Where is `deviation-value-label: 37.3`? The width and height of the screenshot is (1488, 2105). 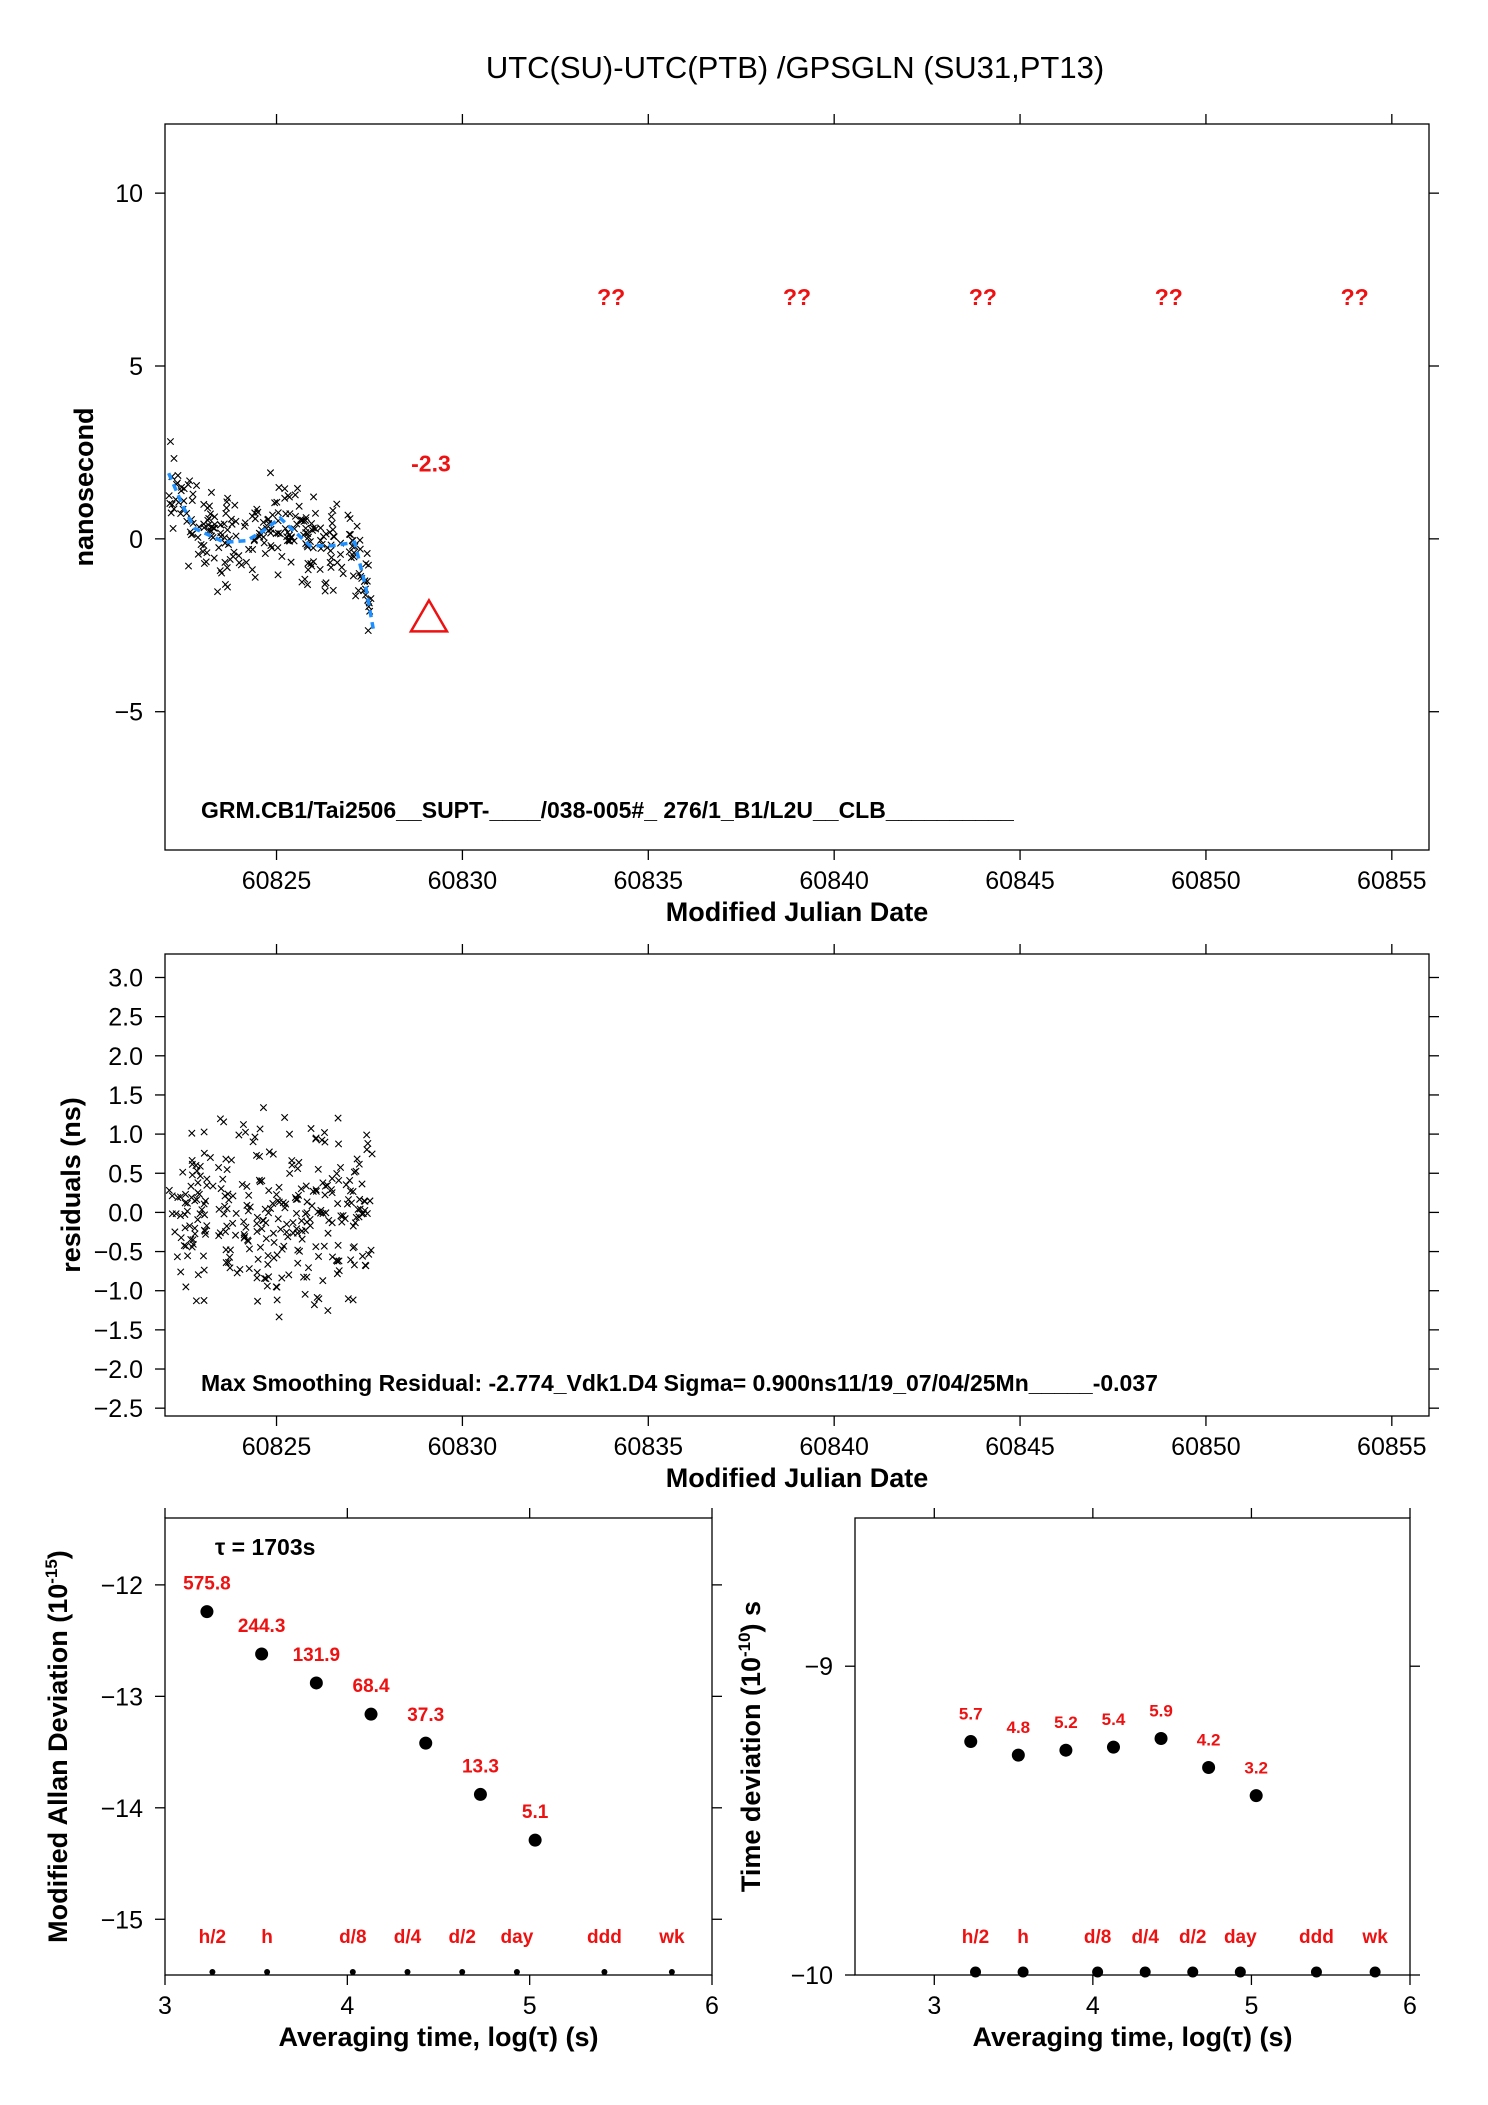
deviation-value-label: 37.3 is located at coordinates (425, 1715).